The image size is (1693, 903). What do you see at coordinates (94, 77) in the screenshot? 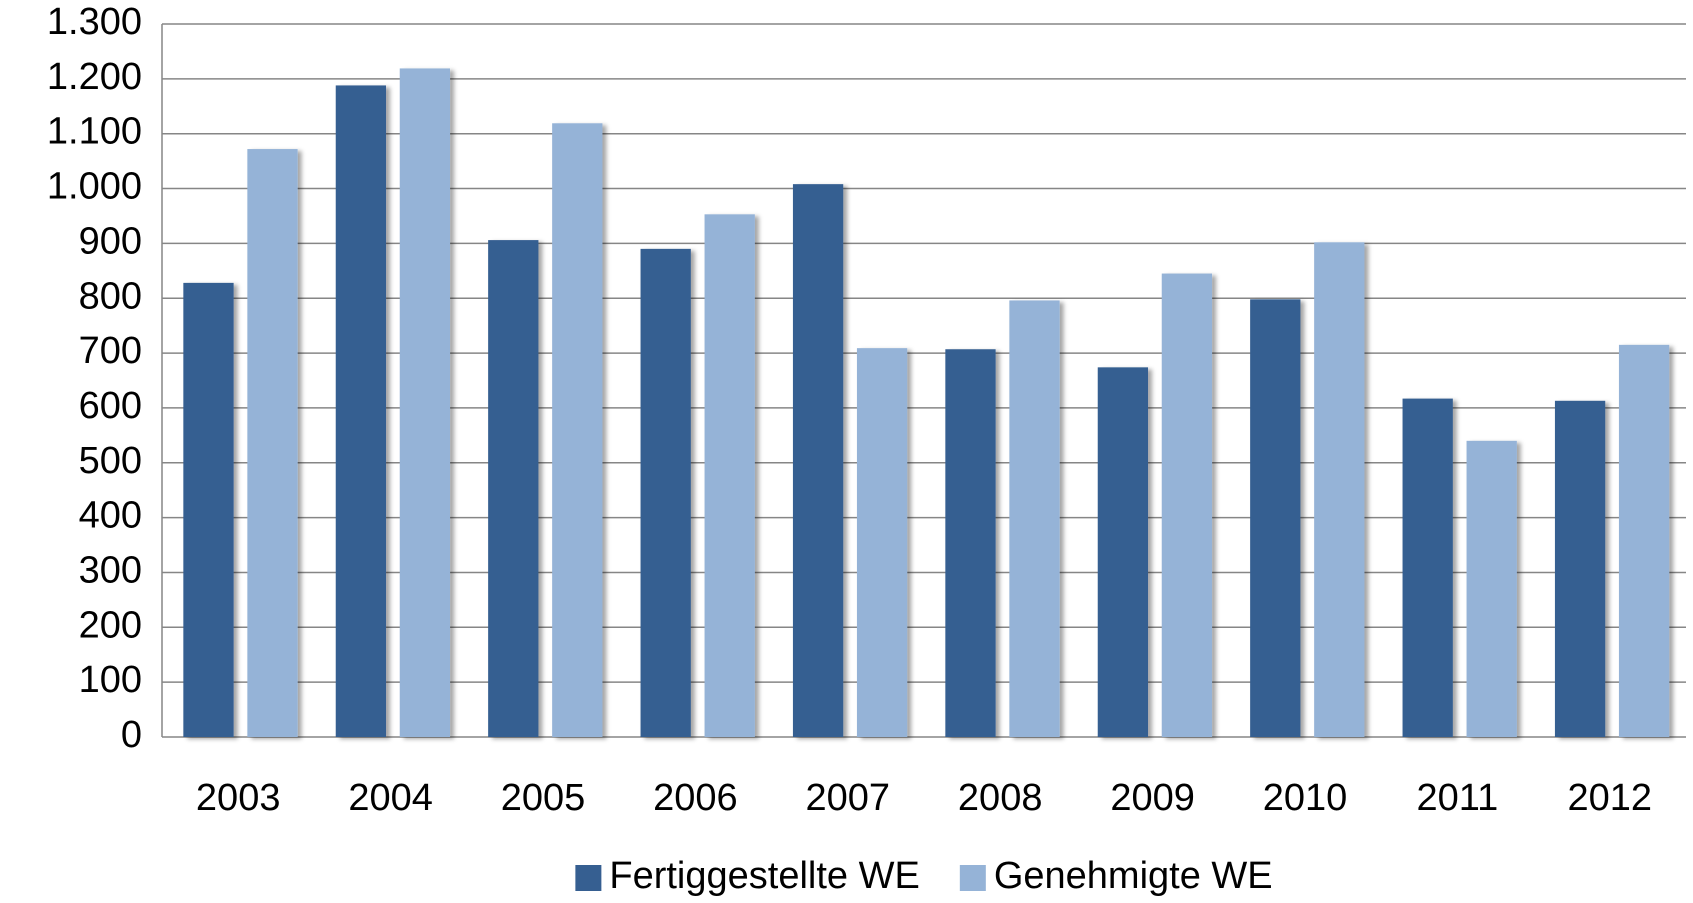
I see `y-tick-label: 1.200` at bounding box center [94, 77].